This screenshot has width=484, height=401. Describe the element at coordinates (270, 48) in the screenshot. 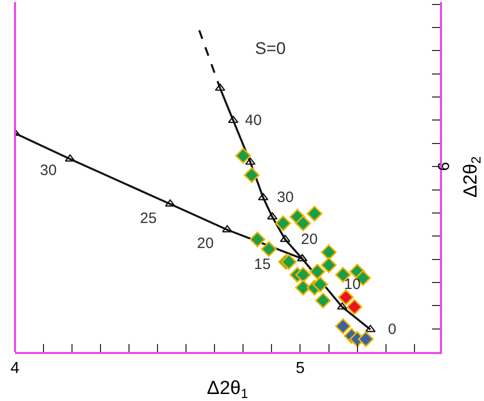

I see `annotation: S=0` at that location.